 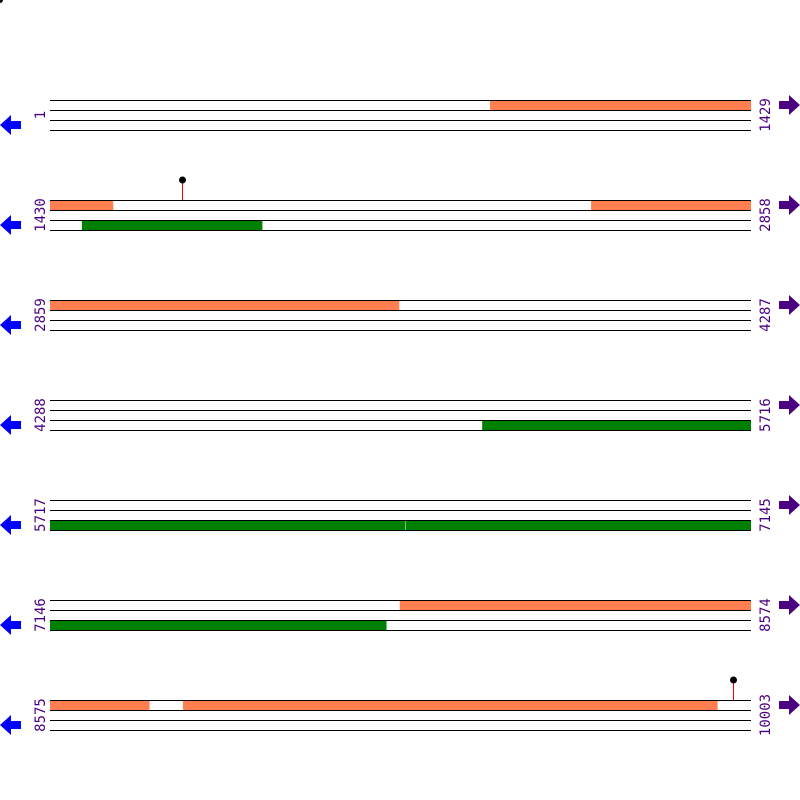 What do you see at coordinates (766, 415) in the screenshot?
I see `row-end-label: 5716` at bounding box center [766, 415].